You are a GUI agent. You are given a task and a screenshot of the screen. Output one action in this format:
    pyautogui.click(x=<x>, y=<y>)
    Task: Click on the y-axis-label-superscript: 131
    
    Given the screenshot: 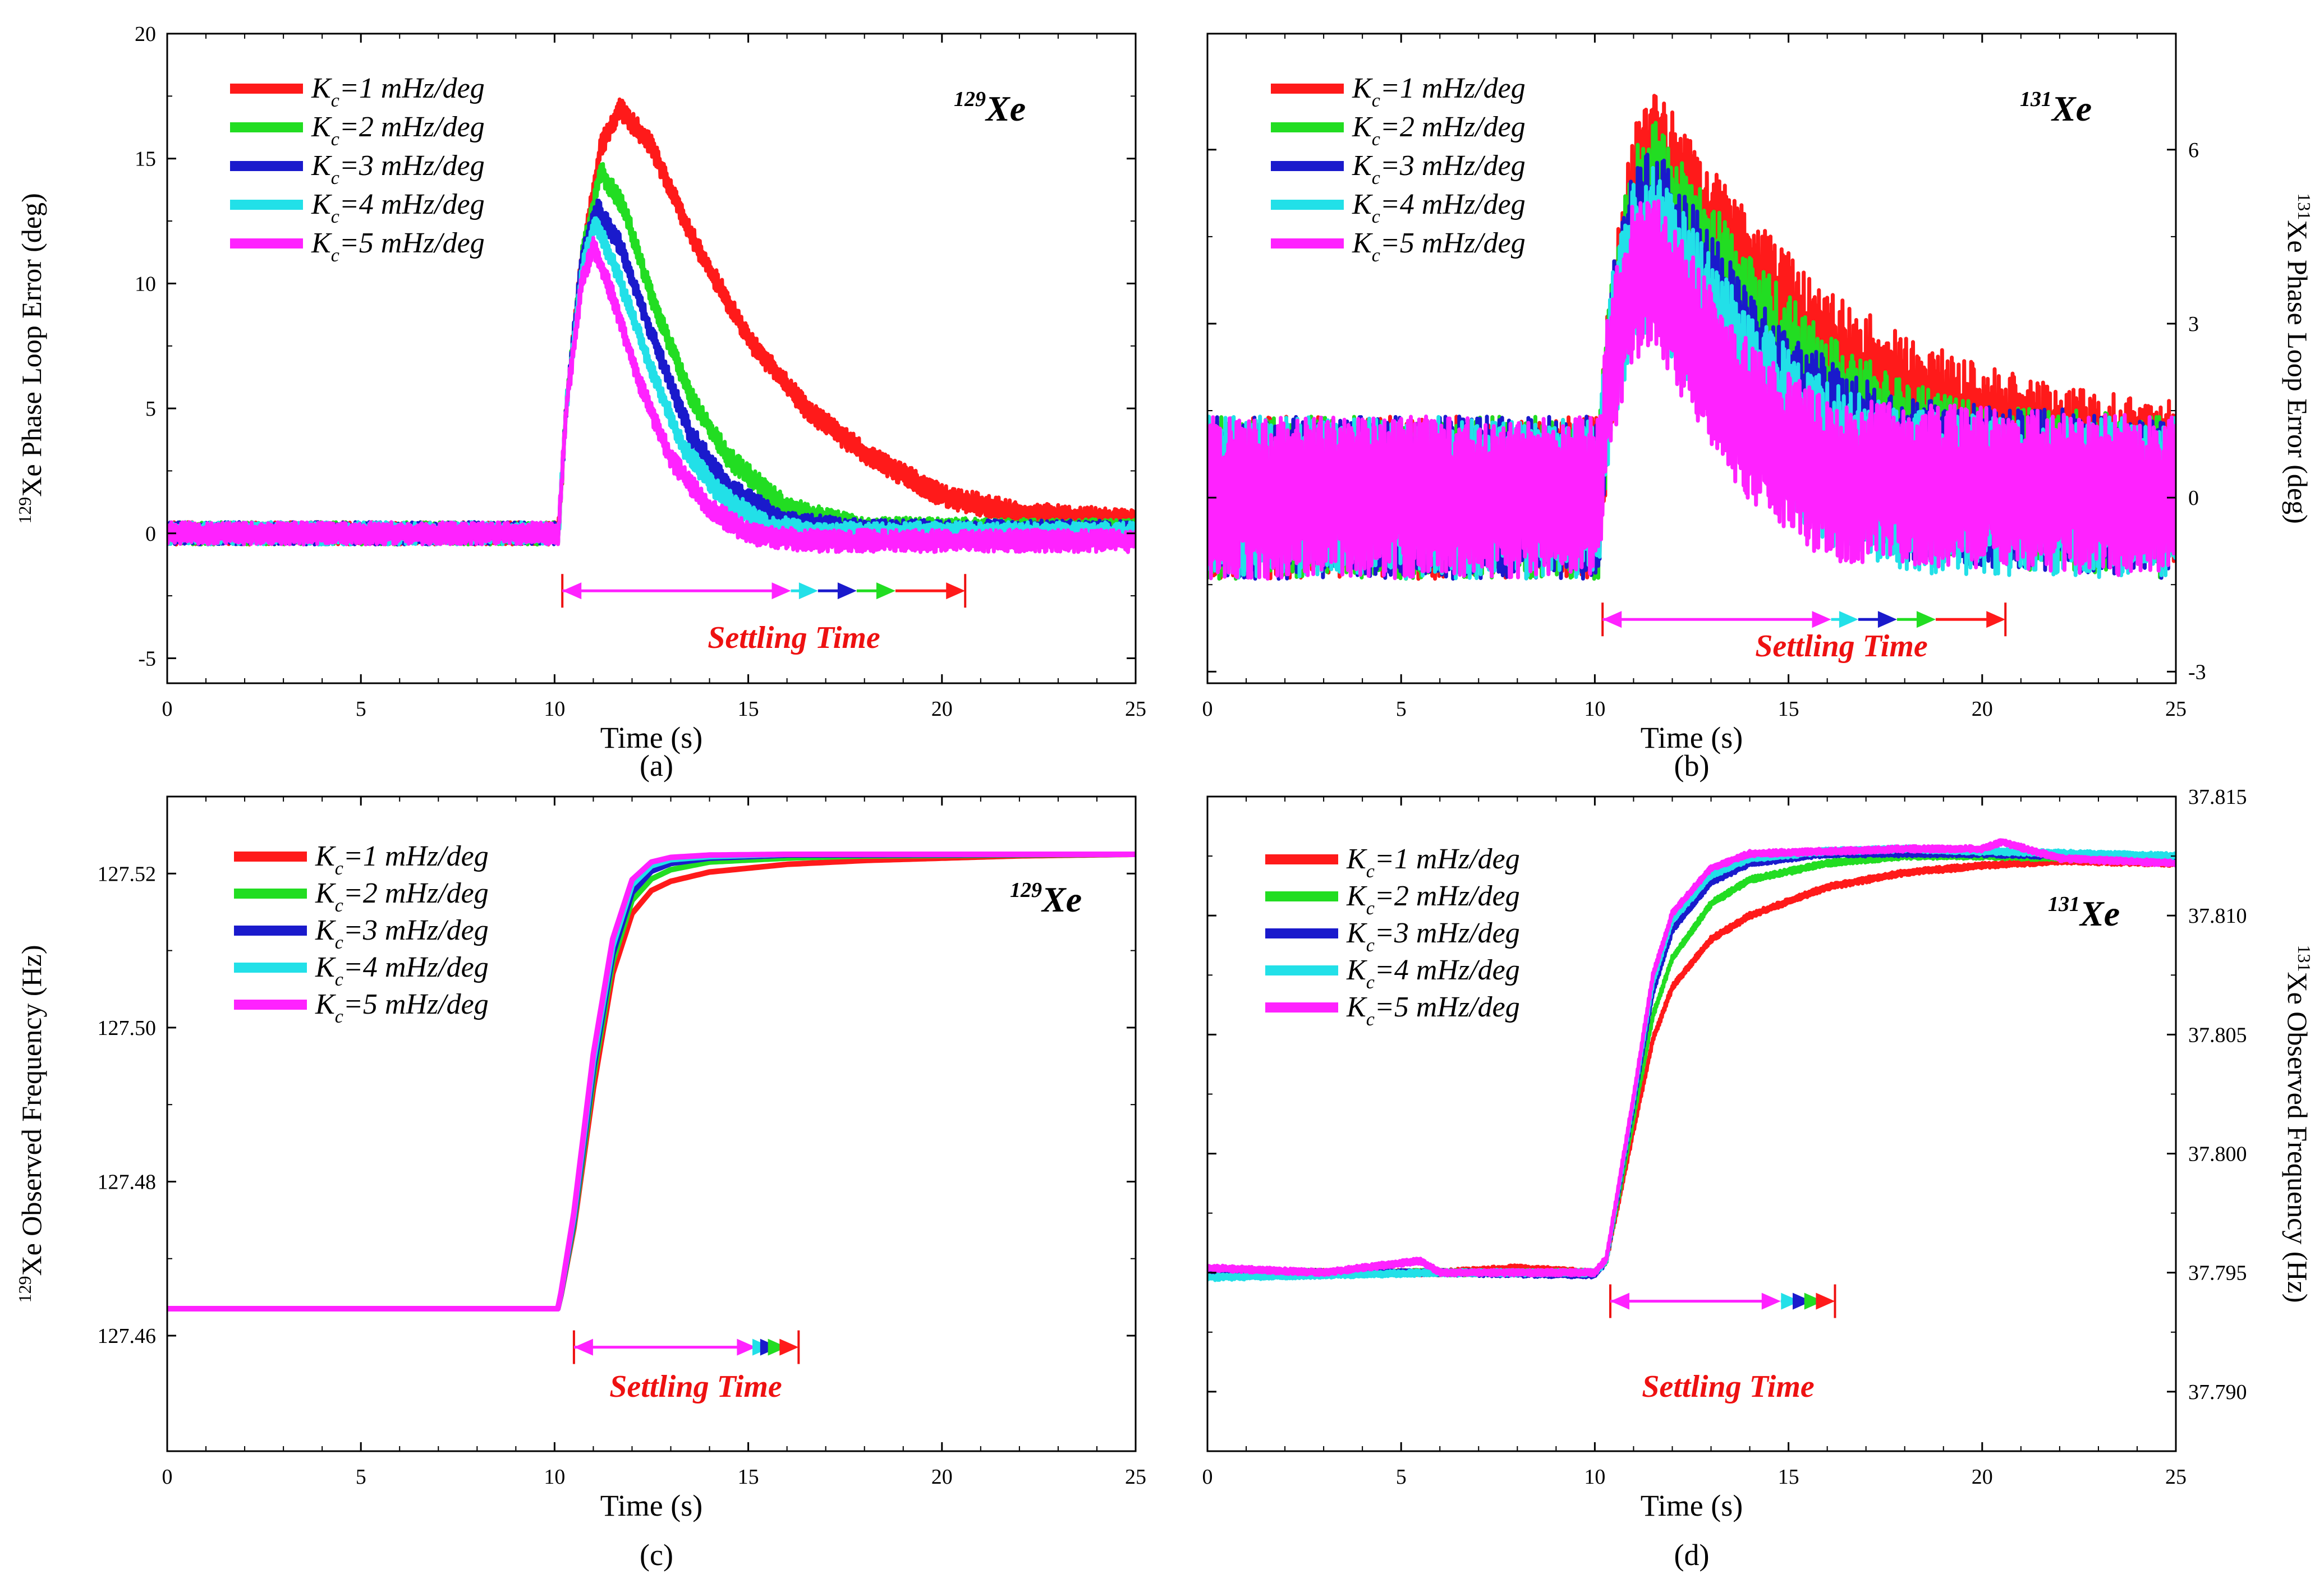 What is the action you would take?
    pyautogui.click(x=2304, y=206)
    